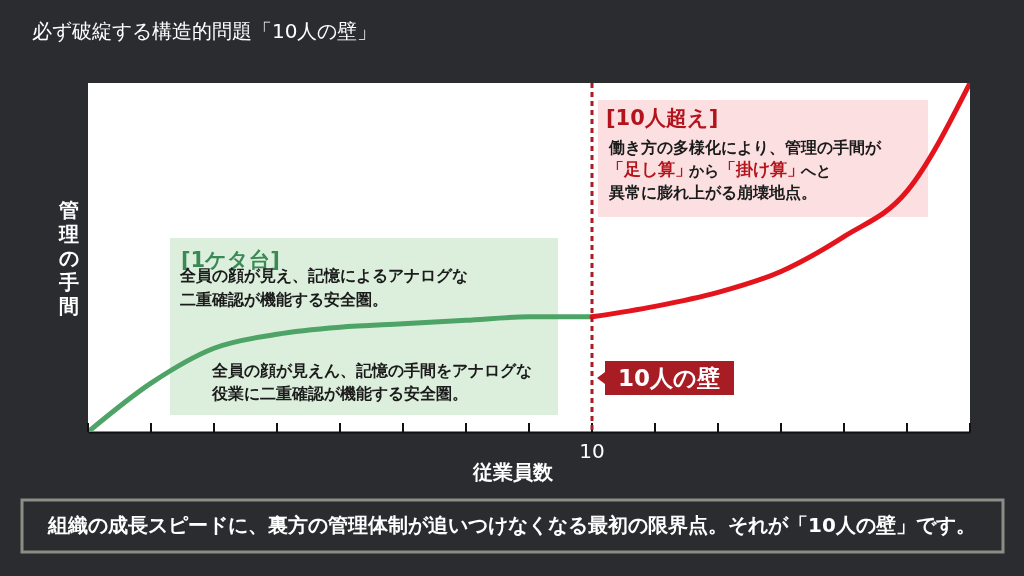 This screenshot has height=576, width=1024. What do you see at coordinates (745, 147) in the screenshot?
I see `annotation: 働き方の多様化により、管理の手間が` at bounding box center [745, 147].